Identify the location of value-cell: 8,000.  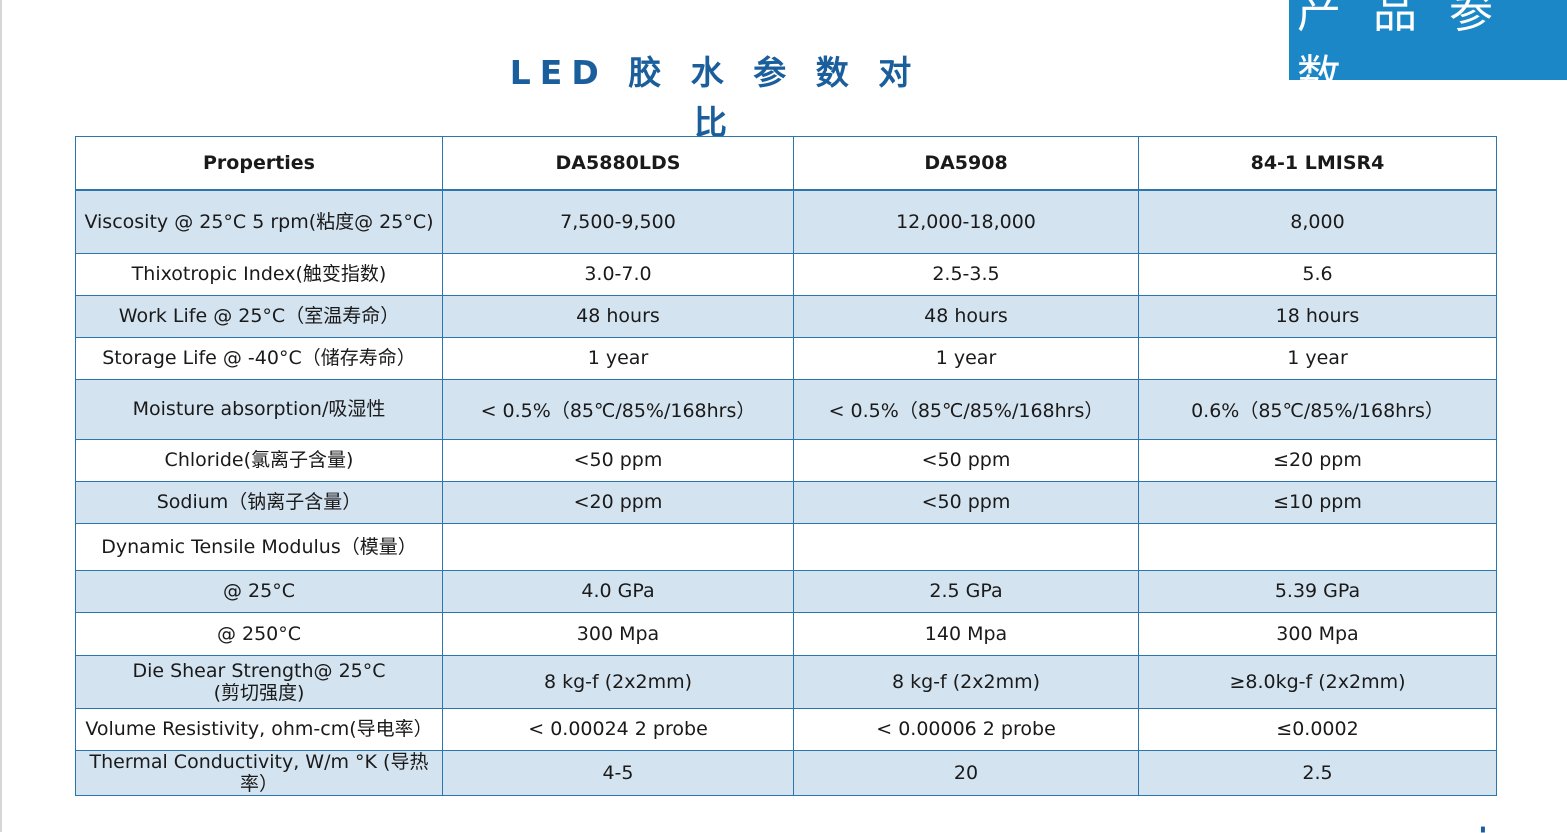
(1317, 221).